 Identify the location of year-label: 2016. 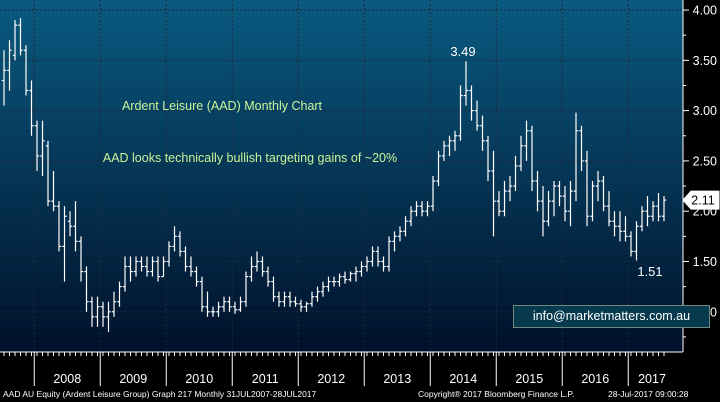
(595, 379).